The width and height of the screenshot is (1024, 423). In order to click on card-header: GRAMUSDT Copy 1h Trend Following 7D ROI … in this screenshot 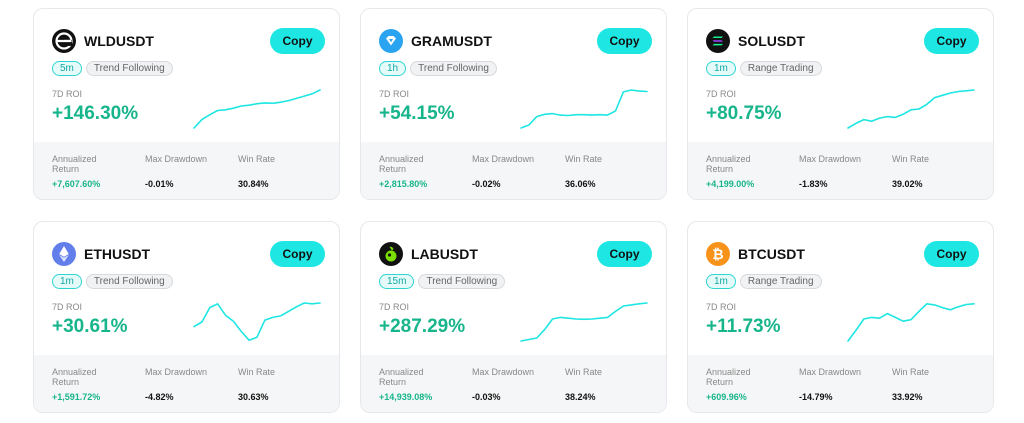, I will do `click(513, 75)`.